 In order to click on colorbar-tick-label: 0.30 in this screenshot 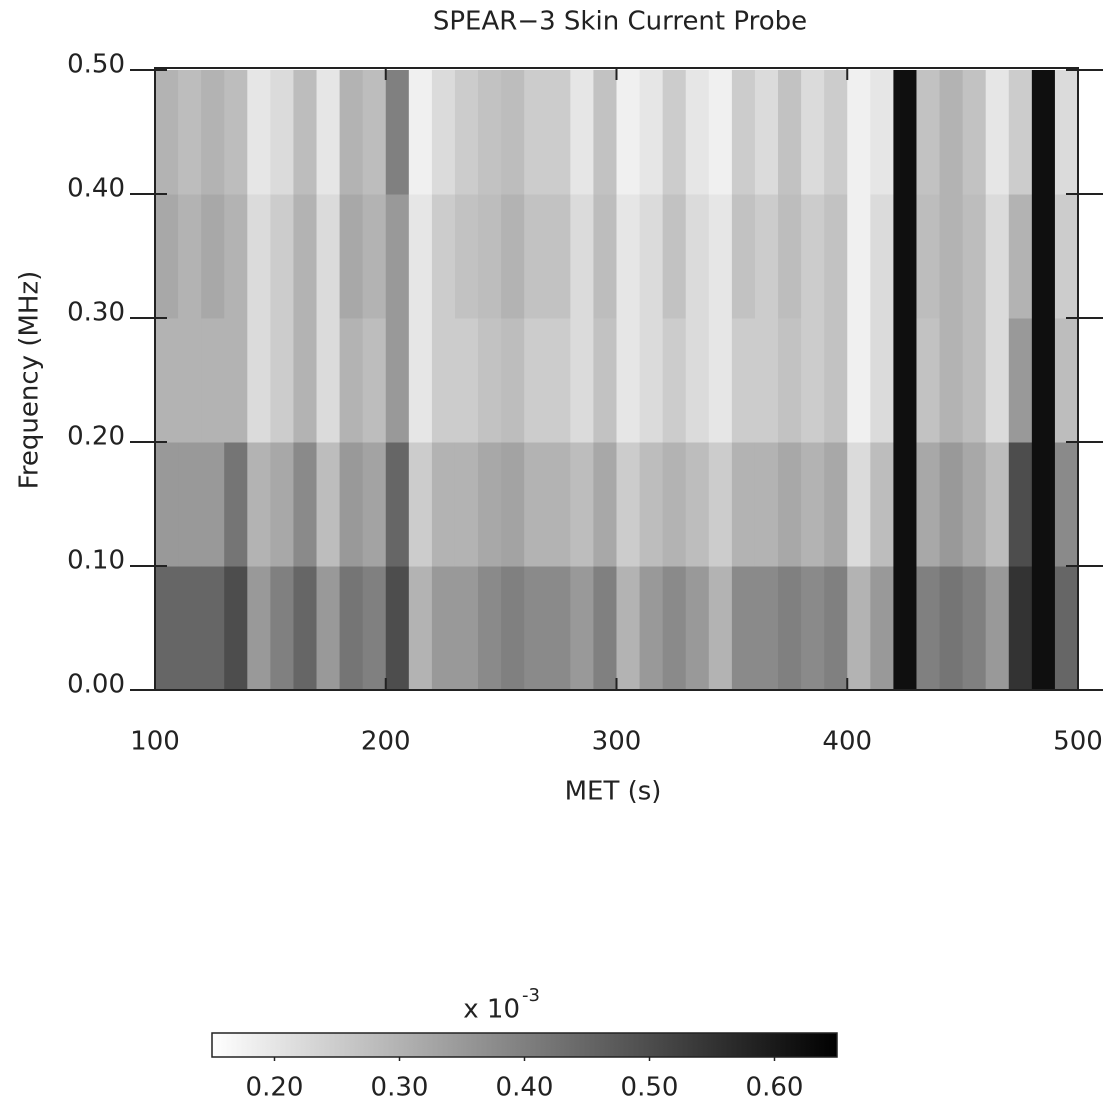, I will do `click(400, 1088)`.